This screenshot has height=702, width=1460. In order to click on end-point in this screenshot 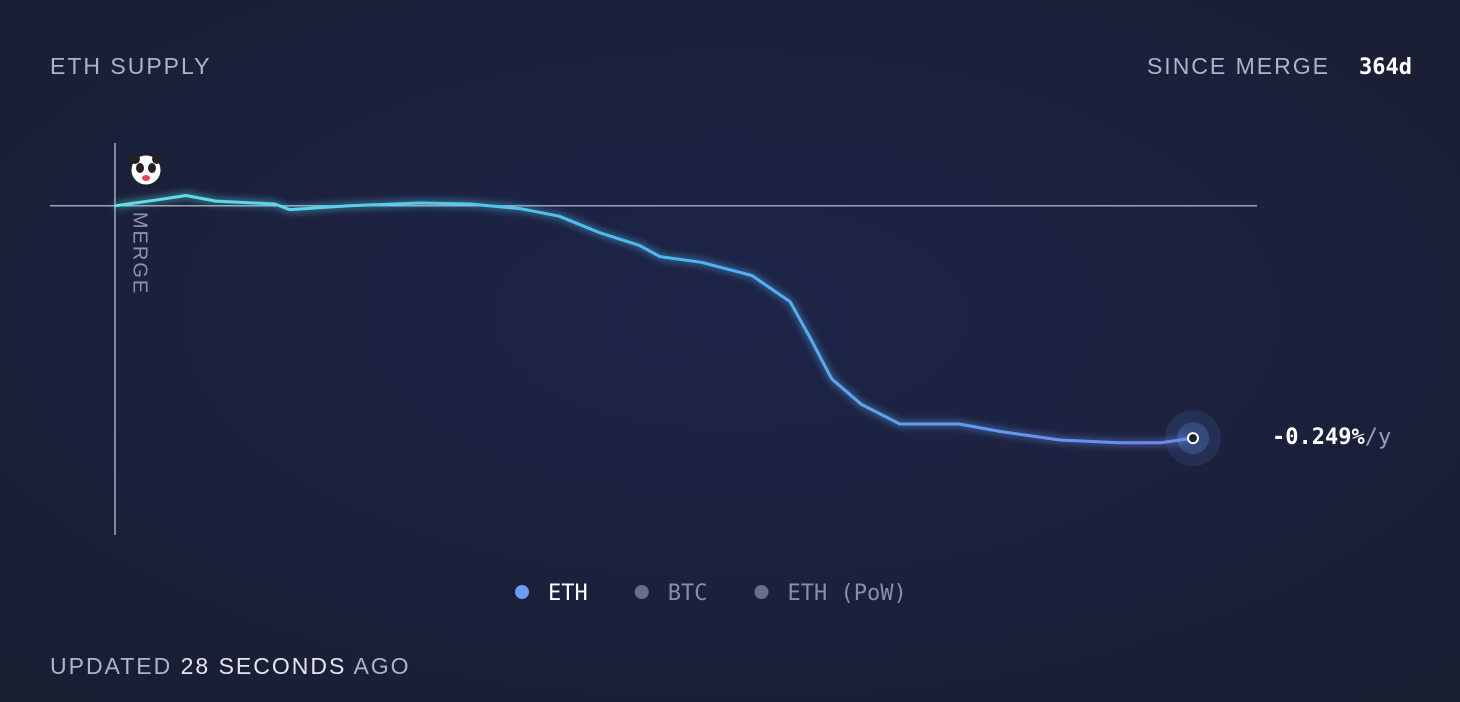, I will do `click(1193, 438)`.